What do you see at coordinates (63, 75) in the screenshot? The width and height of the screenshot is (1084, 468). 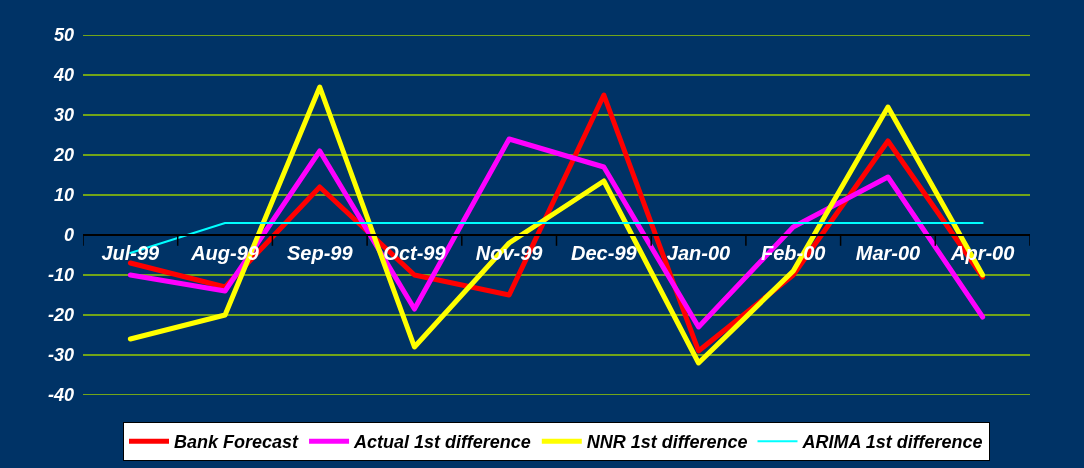 I see `y-tick-label: 40` at bounding box center [63, 75].